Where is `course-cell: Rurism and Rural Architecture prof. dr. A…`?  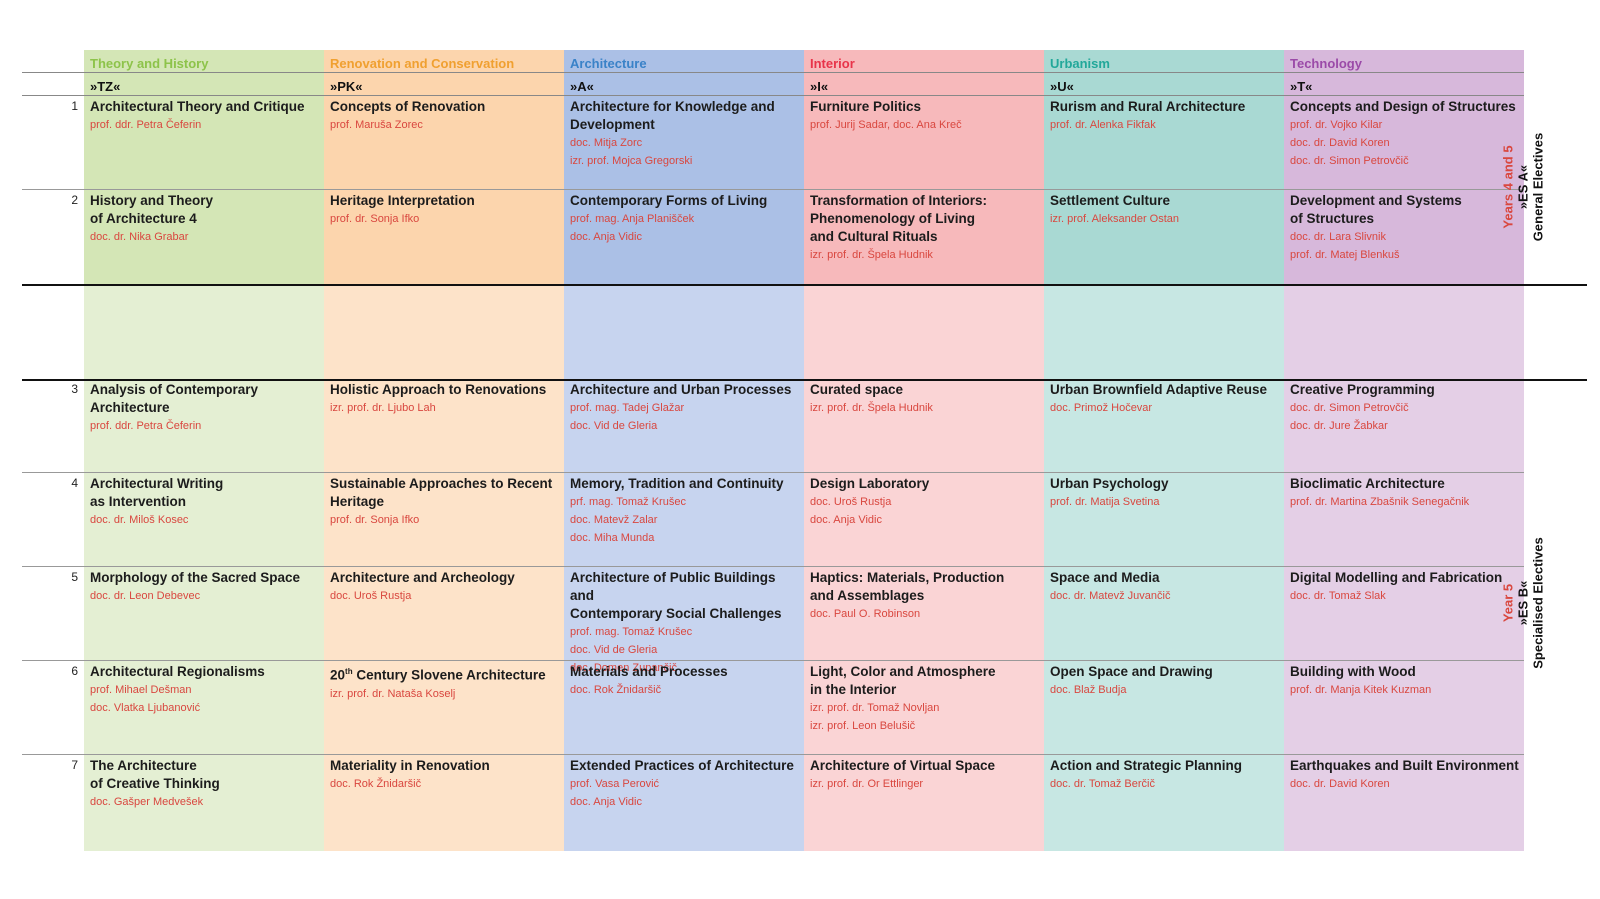
course-cell: Rurism and Rural Architecture prof. dr. A… is located at coordinates (1165, 116).